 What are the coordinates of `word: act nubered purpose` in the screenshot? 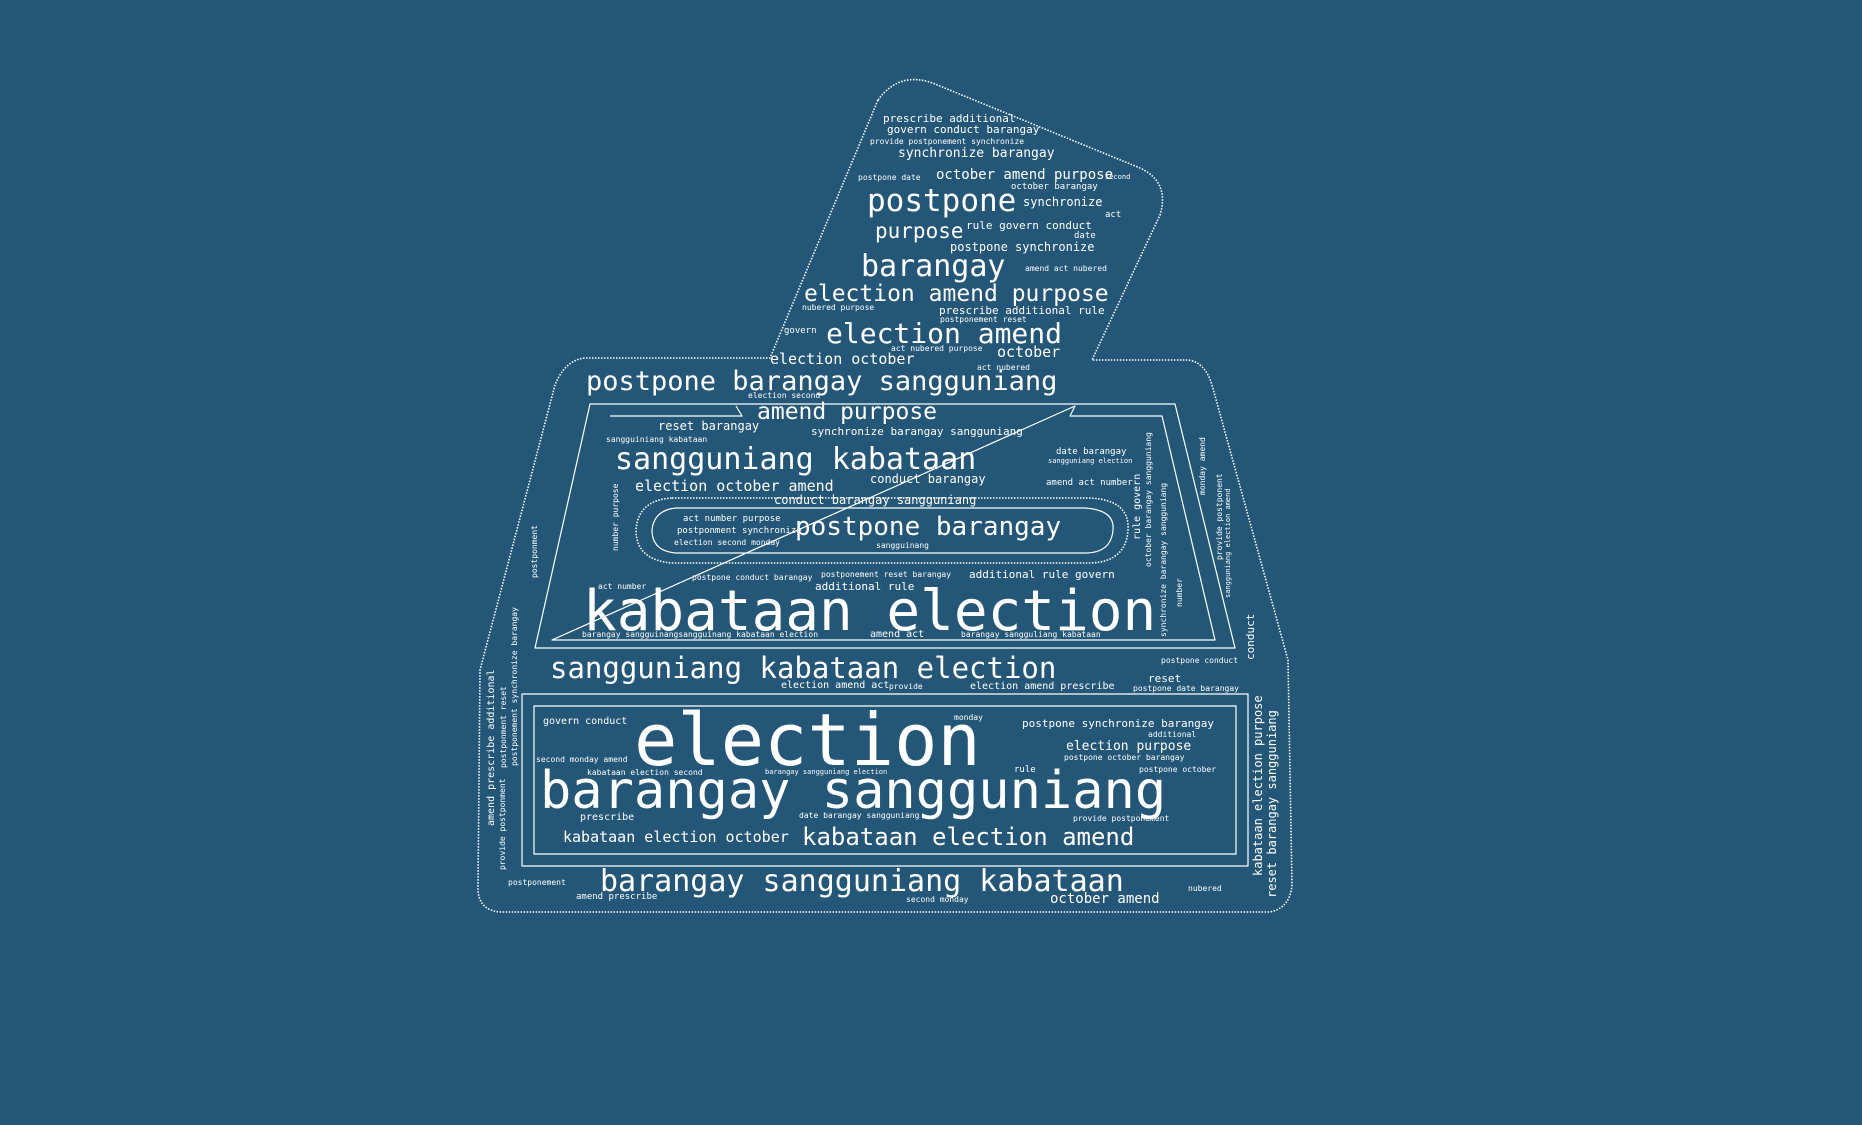 It's located at (937, 348).